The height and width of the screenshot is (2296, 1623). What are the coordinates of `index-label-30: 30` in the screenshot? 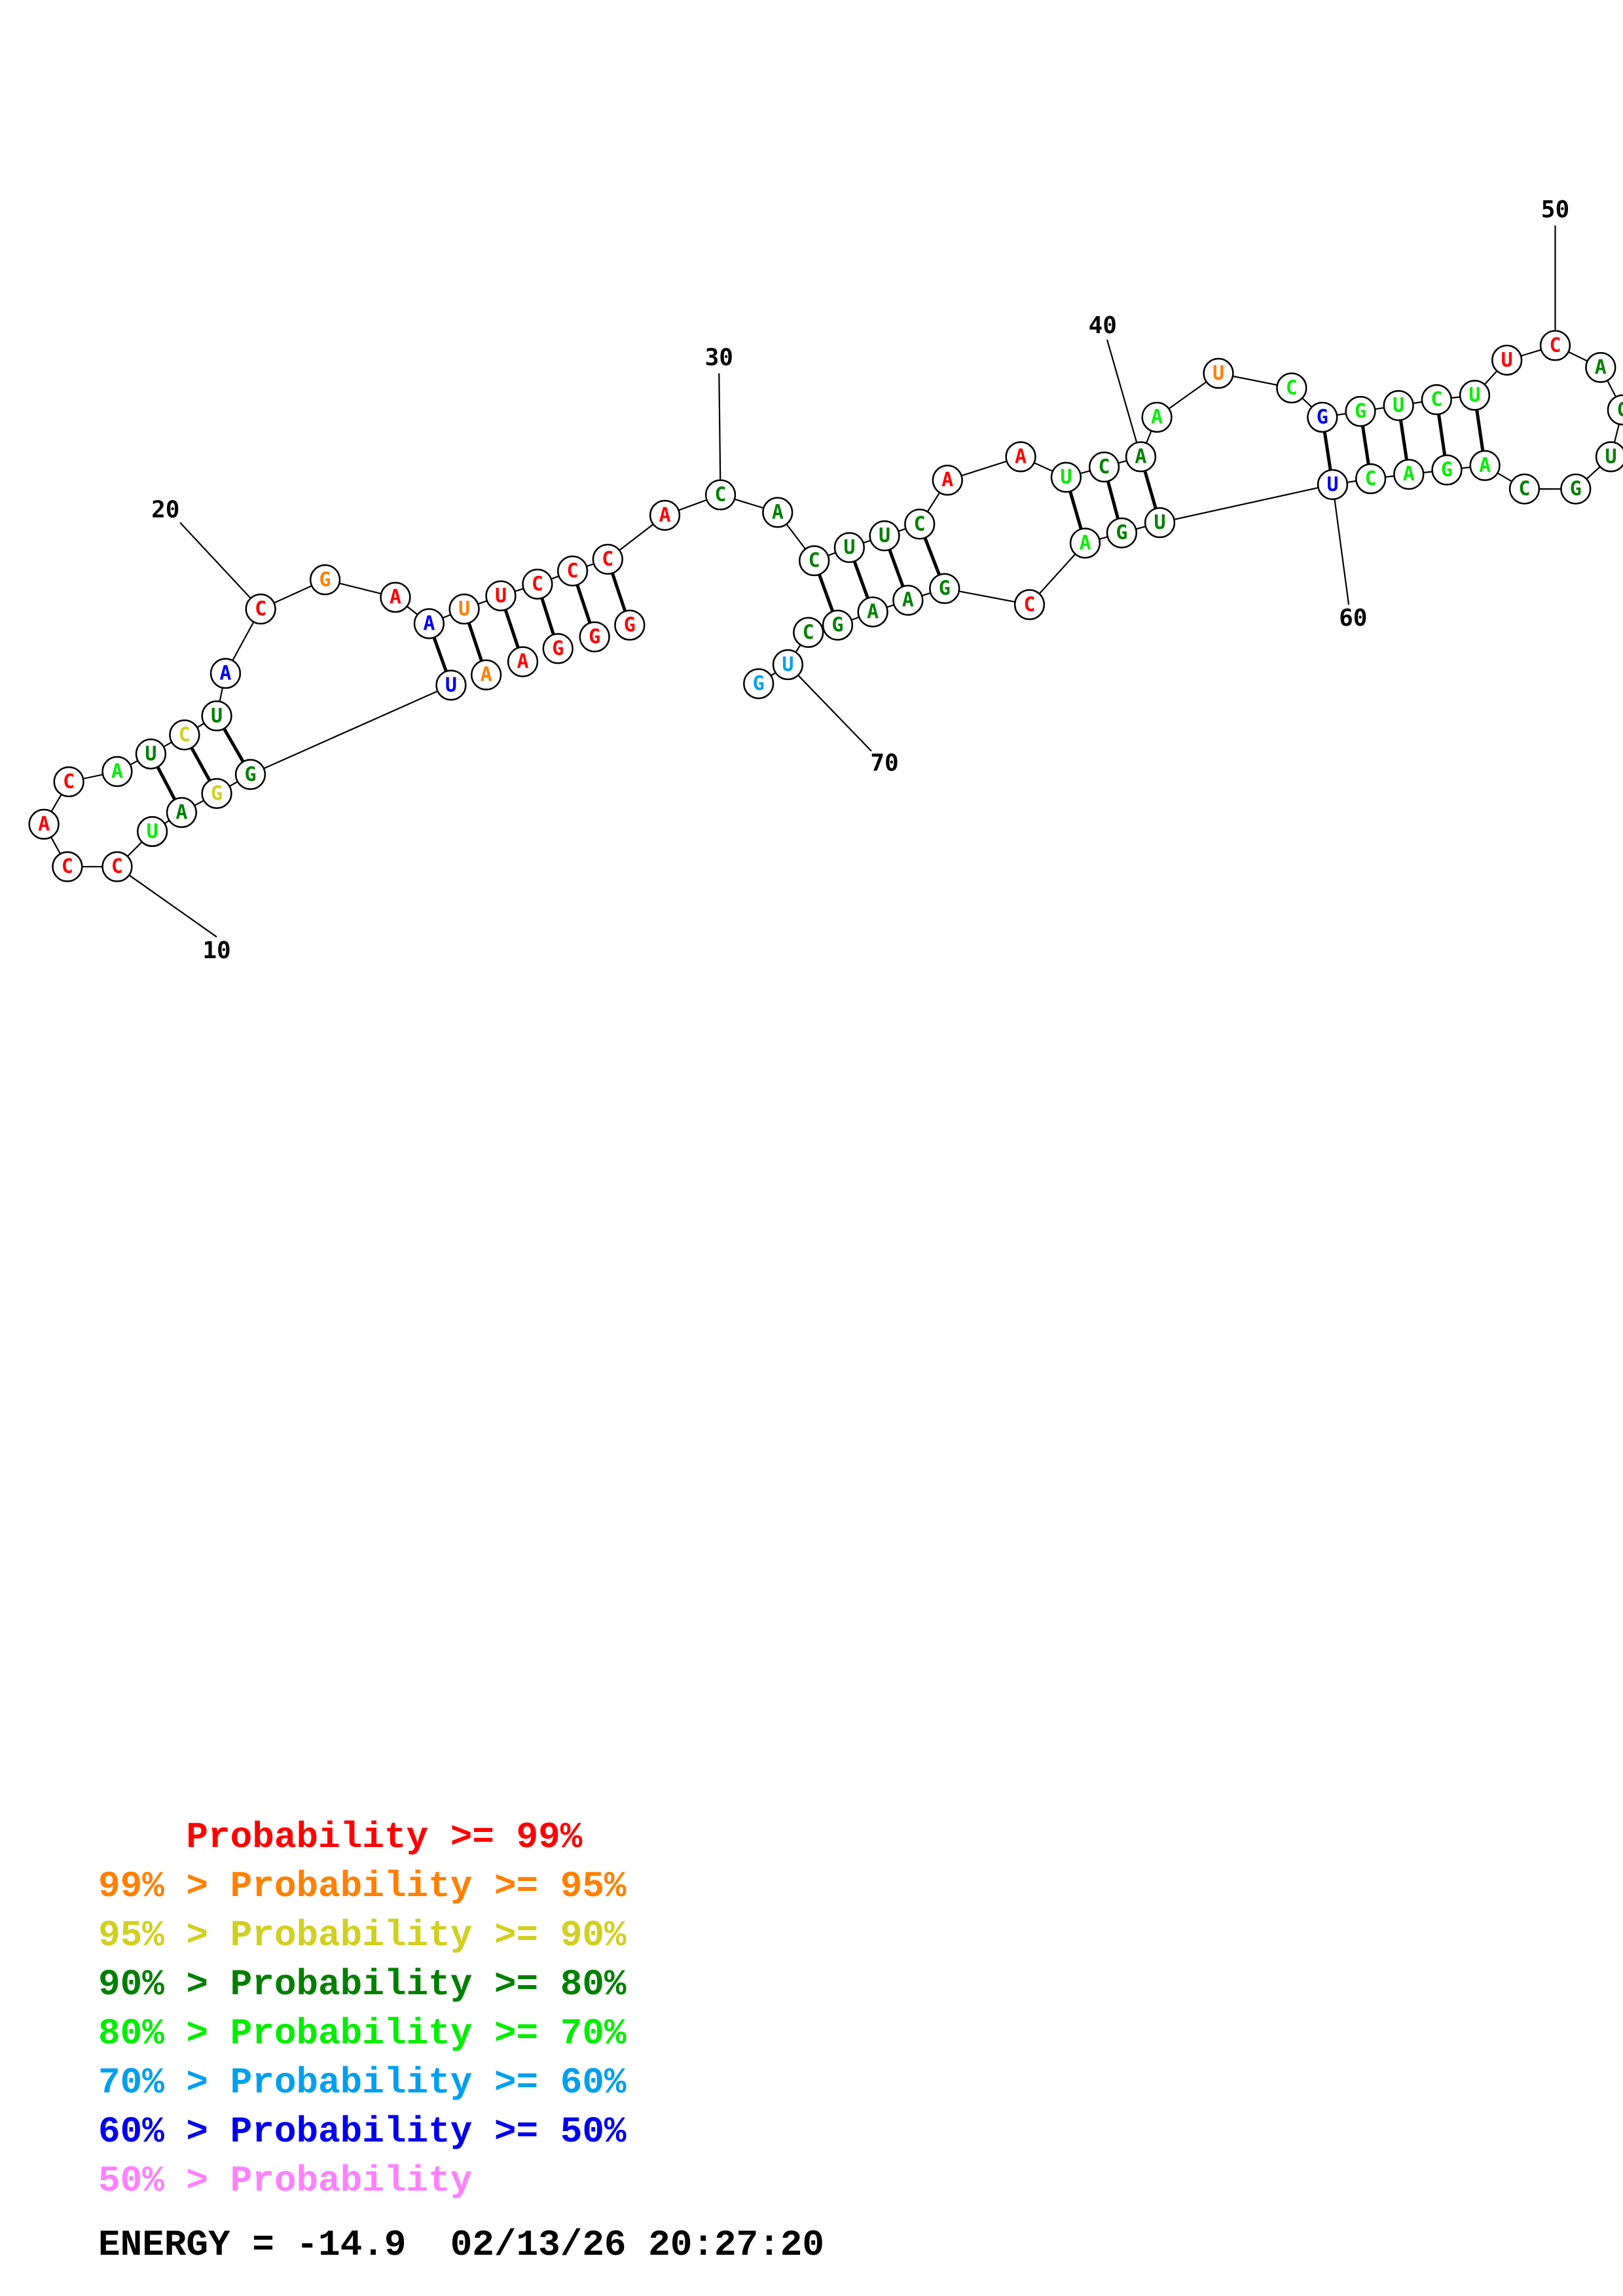 It's located at (719, 357).